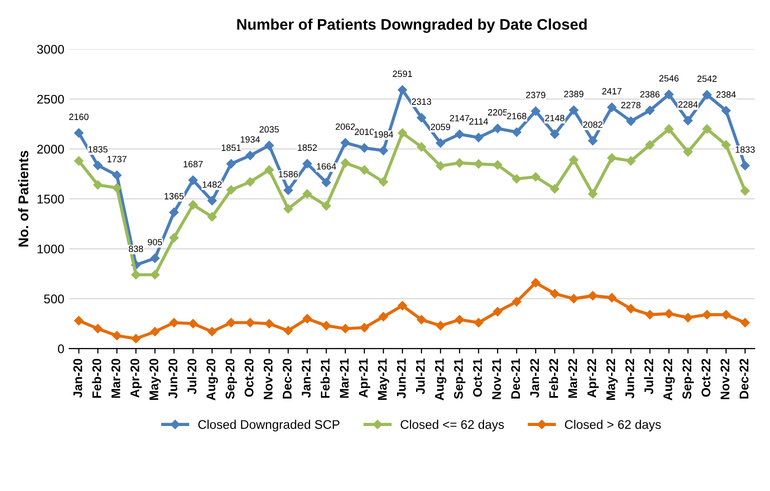 This screenshot has width=770, height=491. Describe the element at coordinates (191, 376) in the screenshot. I see `x-tick-label: Jul-20` at that location.